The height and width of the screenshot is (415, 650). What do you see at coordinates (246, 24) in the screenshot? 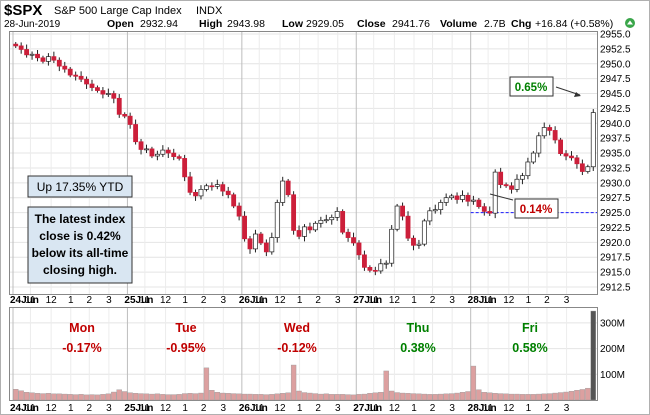
I see `high-value: 2943.98` at bounding box center [246, 24].